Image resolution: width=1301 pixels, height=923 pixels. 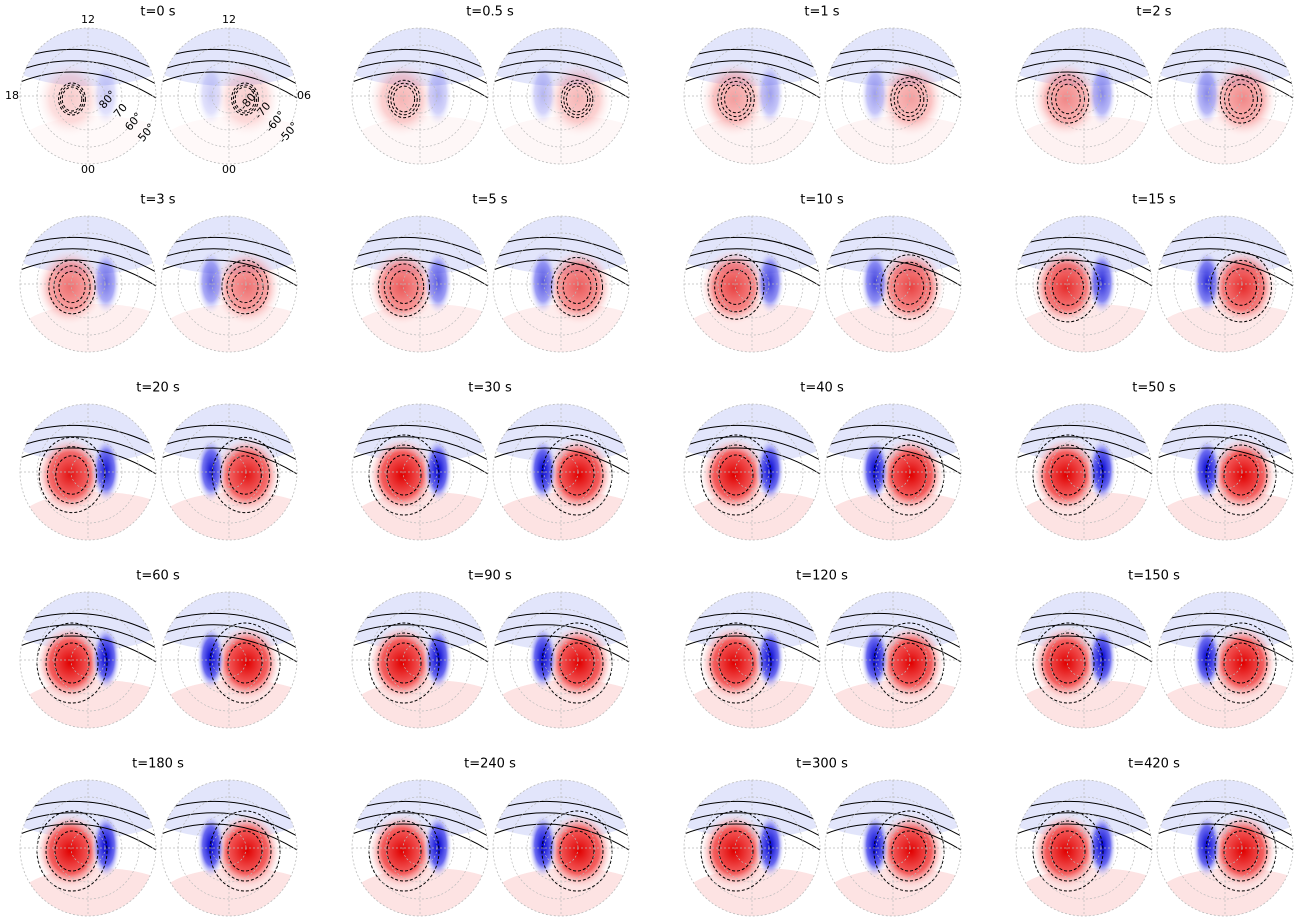 What do you see at coordinates (12, 95) in the screenshot?
I see `mlt-label: 18` at bounding box center [12, 95].